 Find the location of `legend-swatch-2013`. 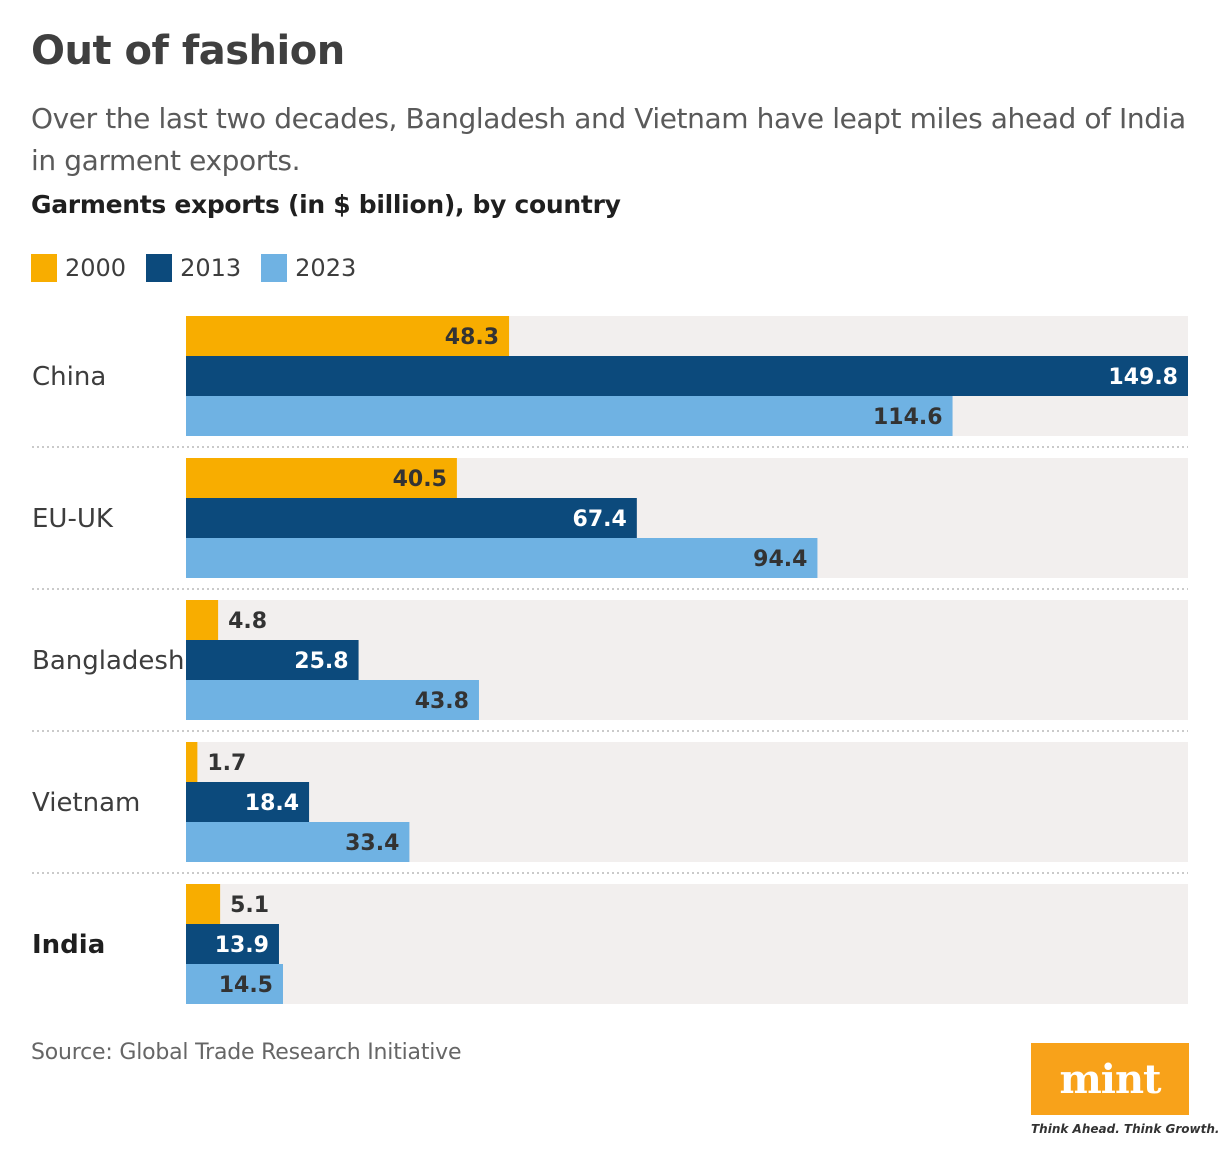

legend-swatch-2013 is located at coordinates (159, 268).